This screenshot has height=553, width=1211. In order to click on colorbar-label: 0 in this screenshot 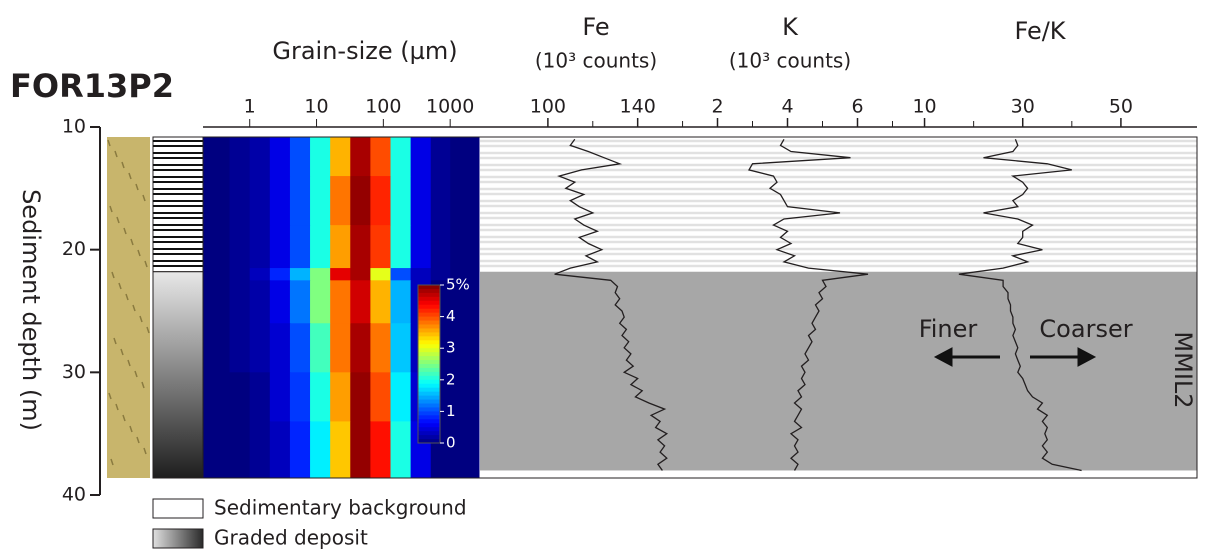, I will do `click(451, 443)`.